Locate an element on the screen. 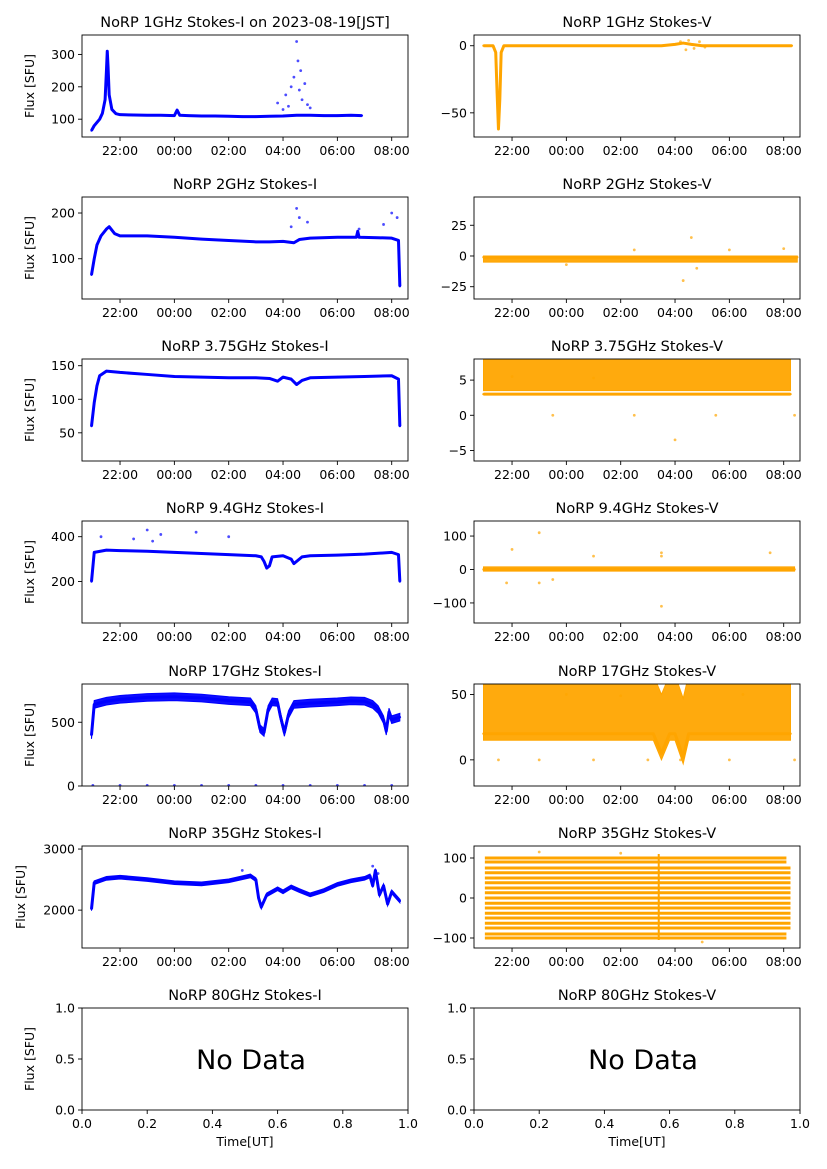  series-line is located at coordinates (246, 398).